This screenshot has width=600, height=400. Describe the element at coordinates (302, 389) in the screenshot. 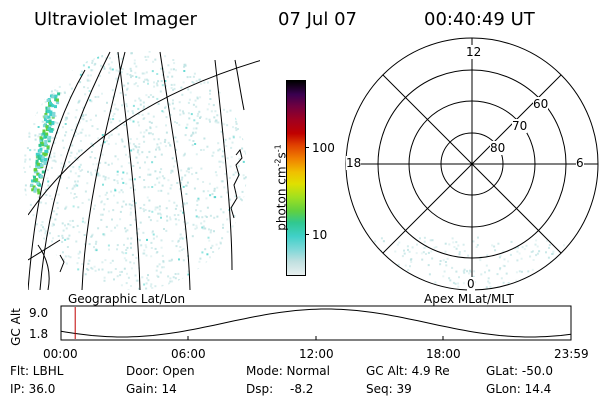

I see `dsp-value: -8.2` at that location.